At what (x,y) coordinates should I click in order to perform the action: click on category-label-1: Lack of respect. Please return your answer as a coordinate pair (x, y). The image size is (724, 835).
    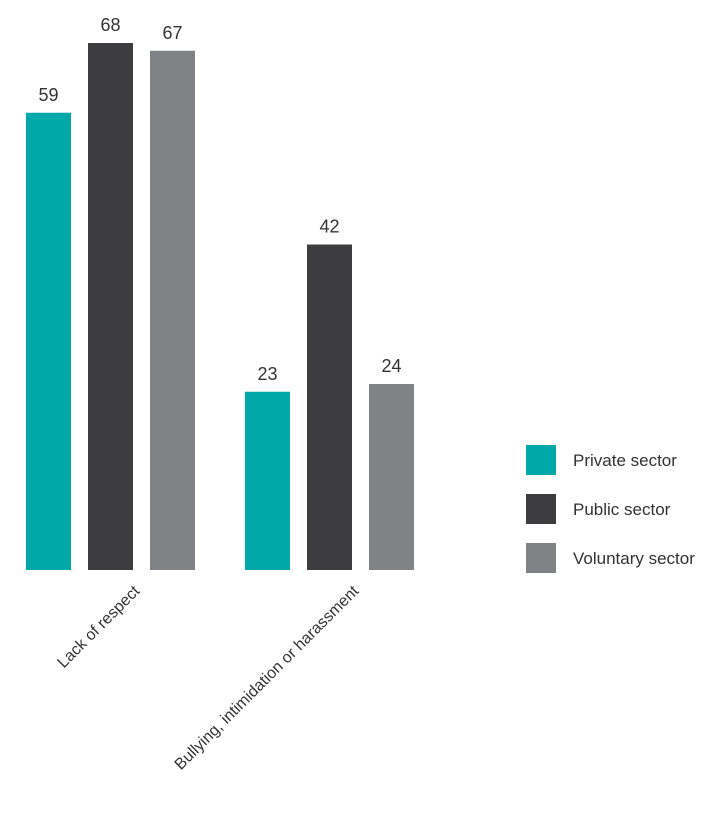
    Looking at the image, I should click on (99, 626).